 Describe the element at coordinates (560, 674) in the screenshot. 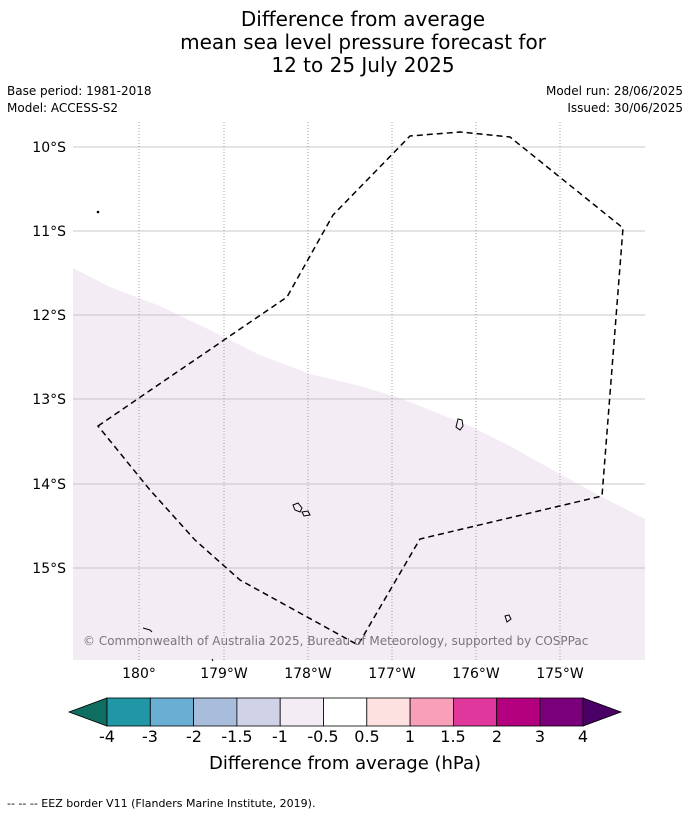

I see `lon-label-175w: 175°W` at that location.